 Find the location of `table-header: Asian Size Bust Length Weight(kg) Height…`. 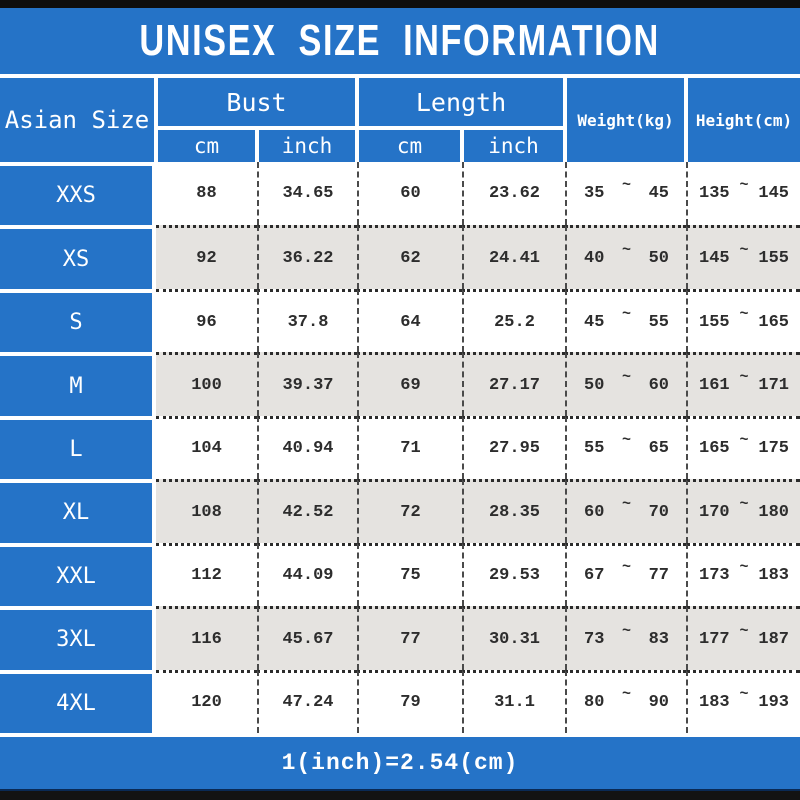

table-header: Asian Size Bust Length Weight(kg) Height… is located at coordinates (400, 120).